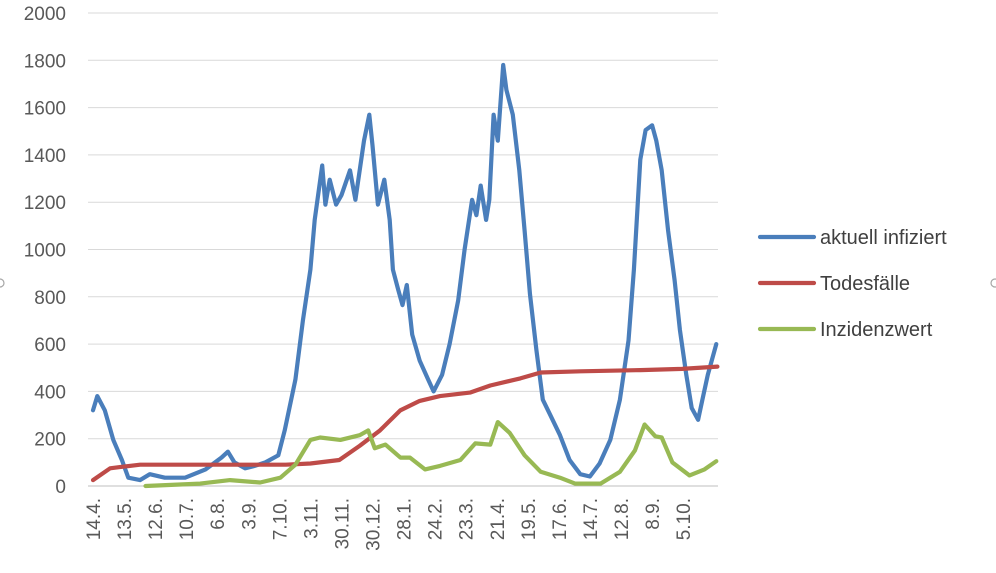  I want to click on x-tick-label: 14.4., so click(94, 519).